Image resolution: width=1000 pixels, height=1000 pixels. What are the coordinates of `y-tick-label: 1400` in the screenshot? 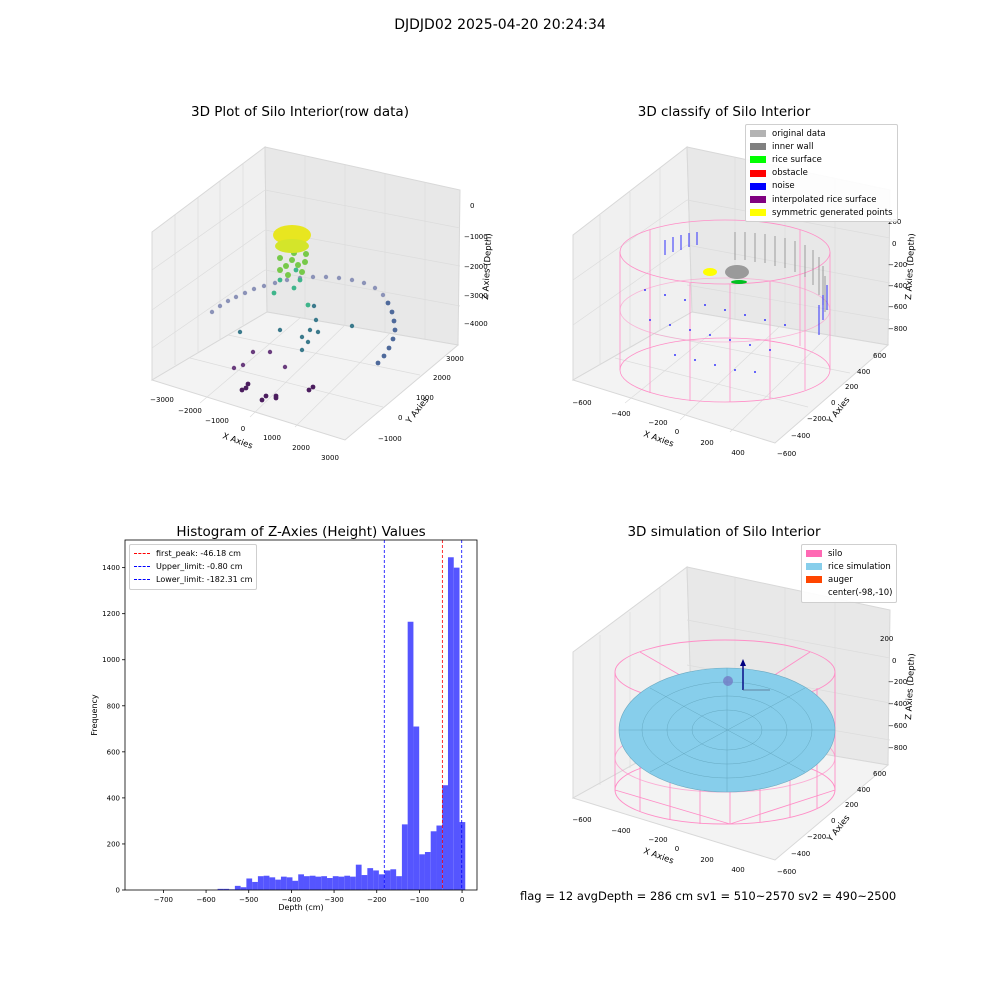 It's located at (111, 568).